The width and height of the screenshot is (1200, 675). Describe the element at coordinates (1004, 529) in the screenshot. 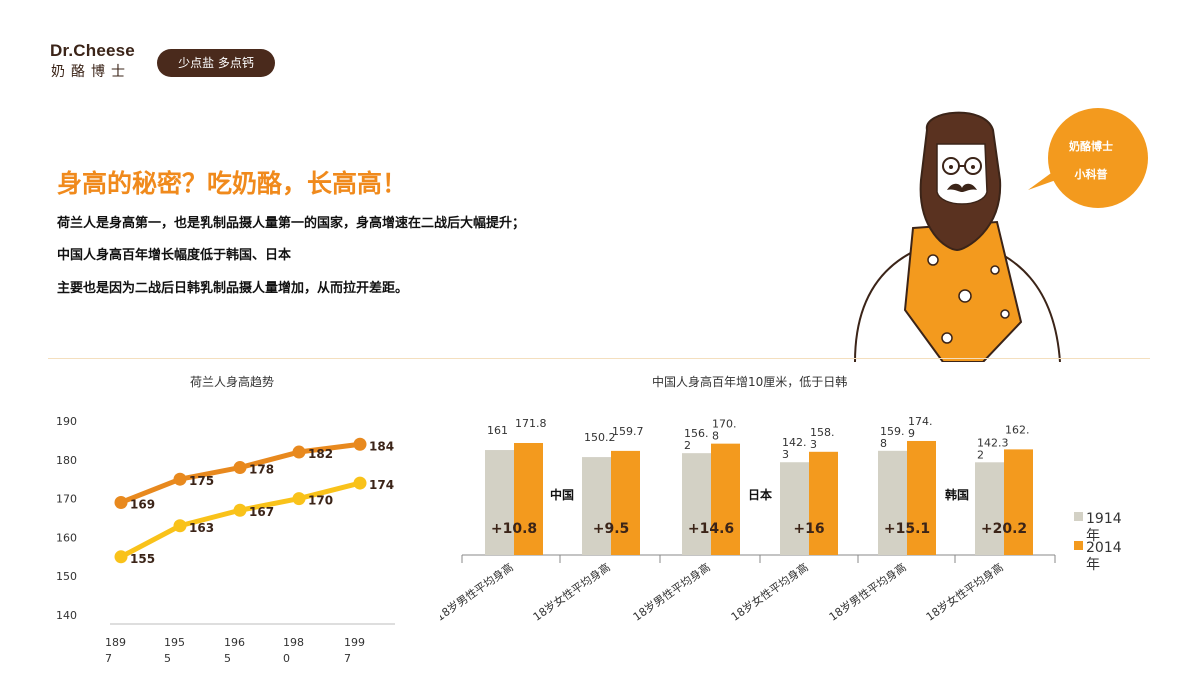

I see `increase-label: +20.2` at that location.